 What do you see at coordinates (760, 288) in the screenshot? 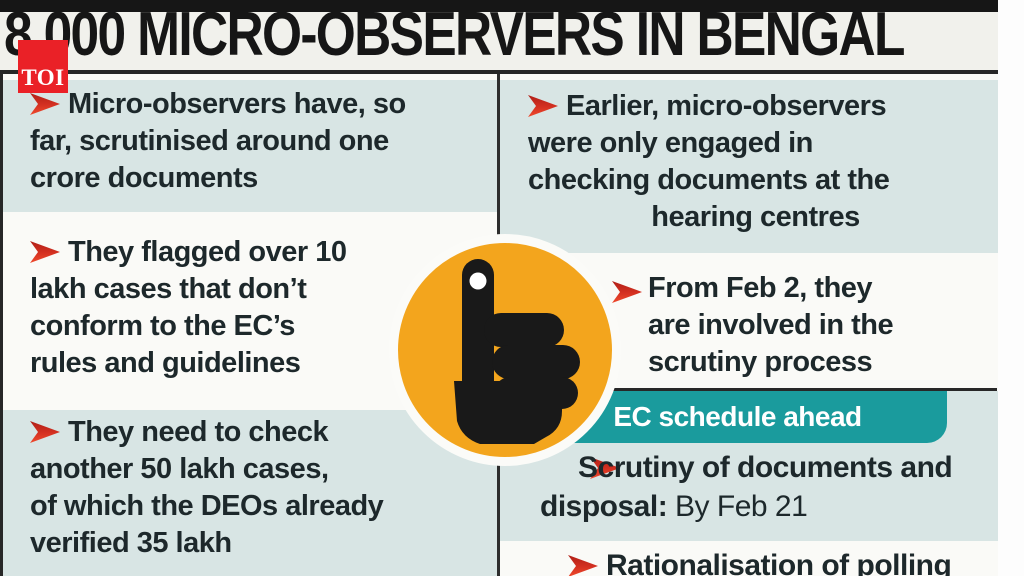
I see `bullet-line: From Feb 2, they` at bounding box center [760, 288].